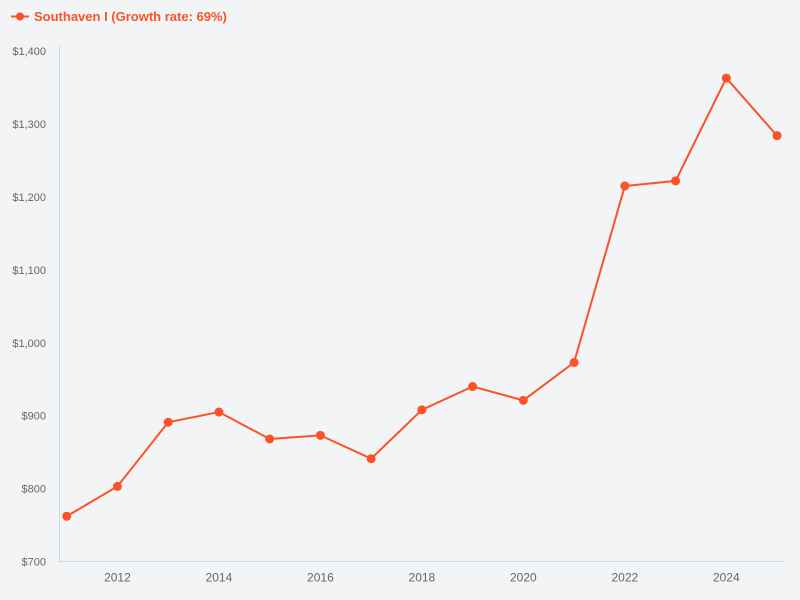 Image resolution: width=800 pixels, height=600 pixels. I want to click on y-tick-label-1400: $1,400, so click(29, 52).